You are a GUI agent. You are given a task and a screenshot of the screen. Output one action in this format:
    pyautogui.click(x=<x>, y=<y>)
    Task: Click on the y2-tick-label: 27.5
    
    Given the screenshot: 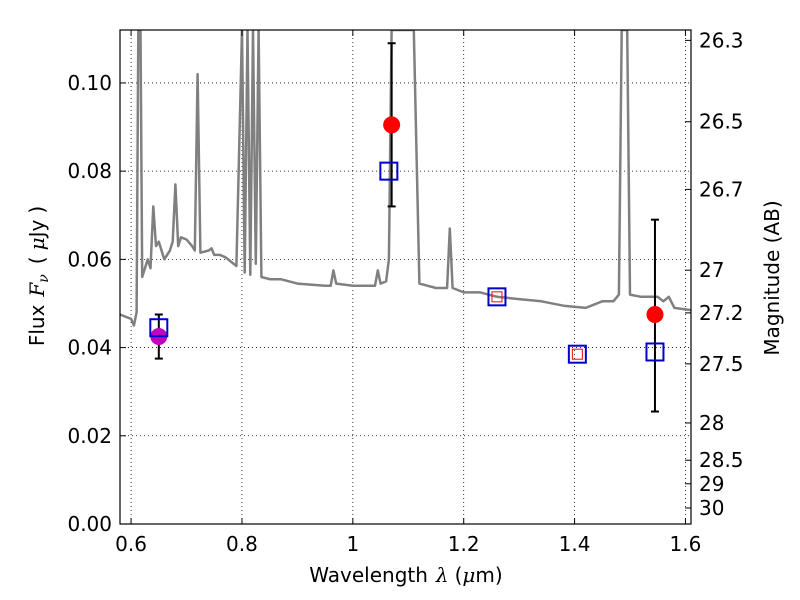 What is the action you would take?
    pyautogui.click(x=721, y=364)
    